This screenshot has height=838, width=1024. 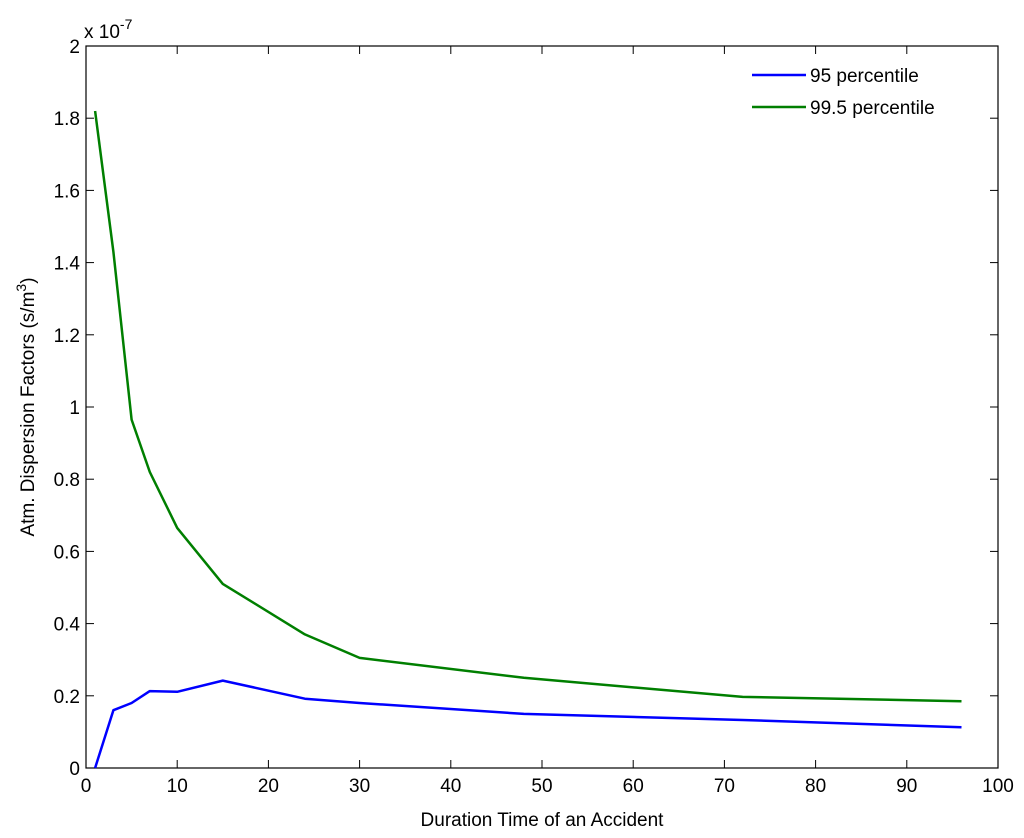 What do you see at coordinates (67, 480) in the screenshot?
I see `y-tick-label: 0.8` at bounding box center [67, 480].